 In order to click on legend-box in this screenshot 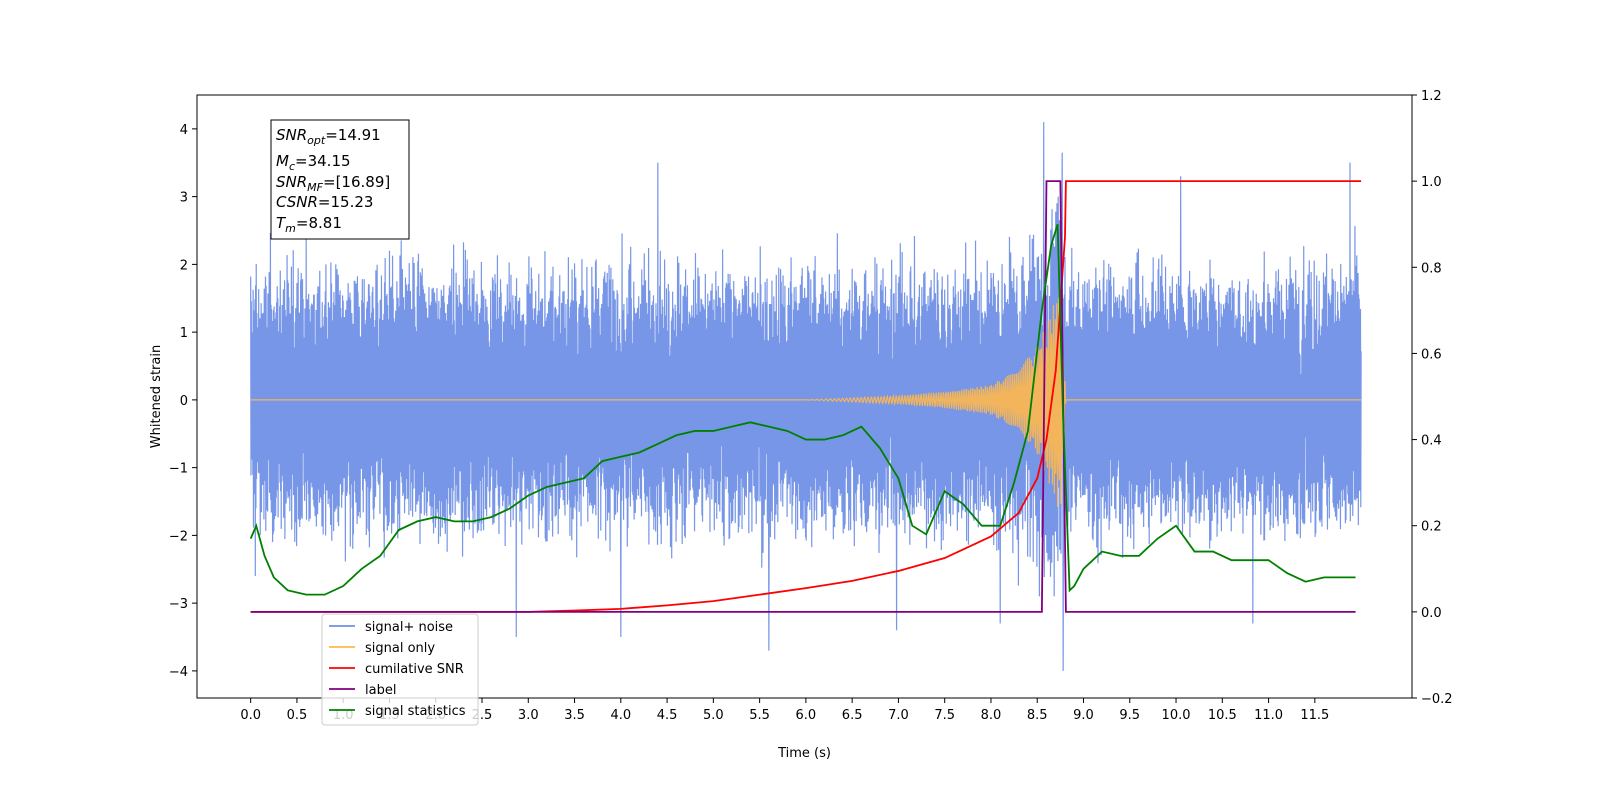, I will do `click(400, 669)`.